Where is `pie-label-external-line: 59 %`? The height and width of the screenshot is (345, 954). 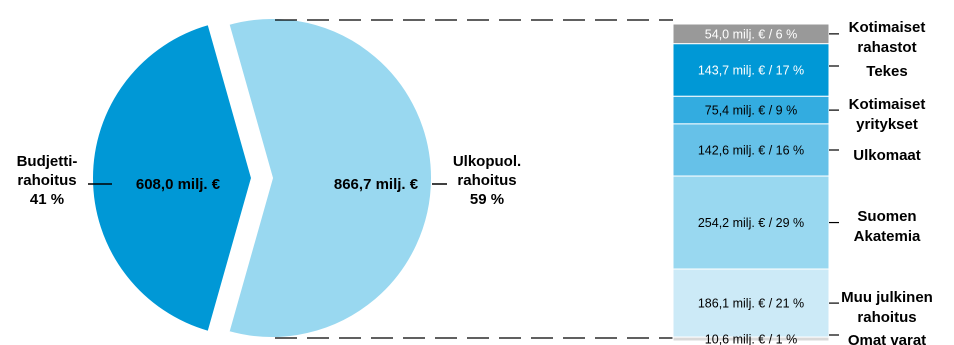 pie-label-external-line: 59 % is located at coordinates (487, 199).